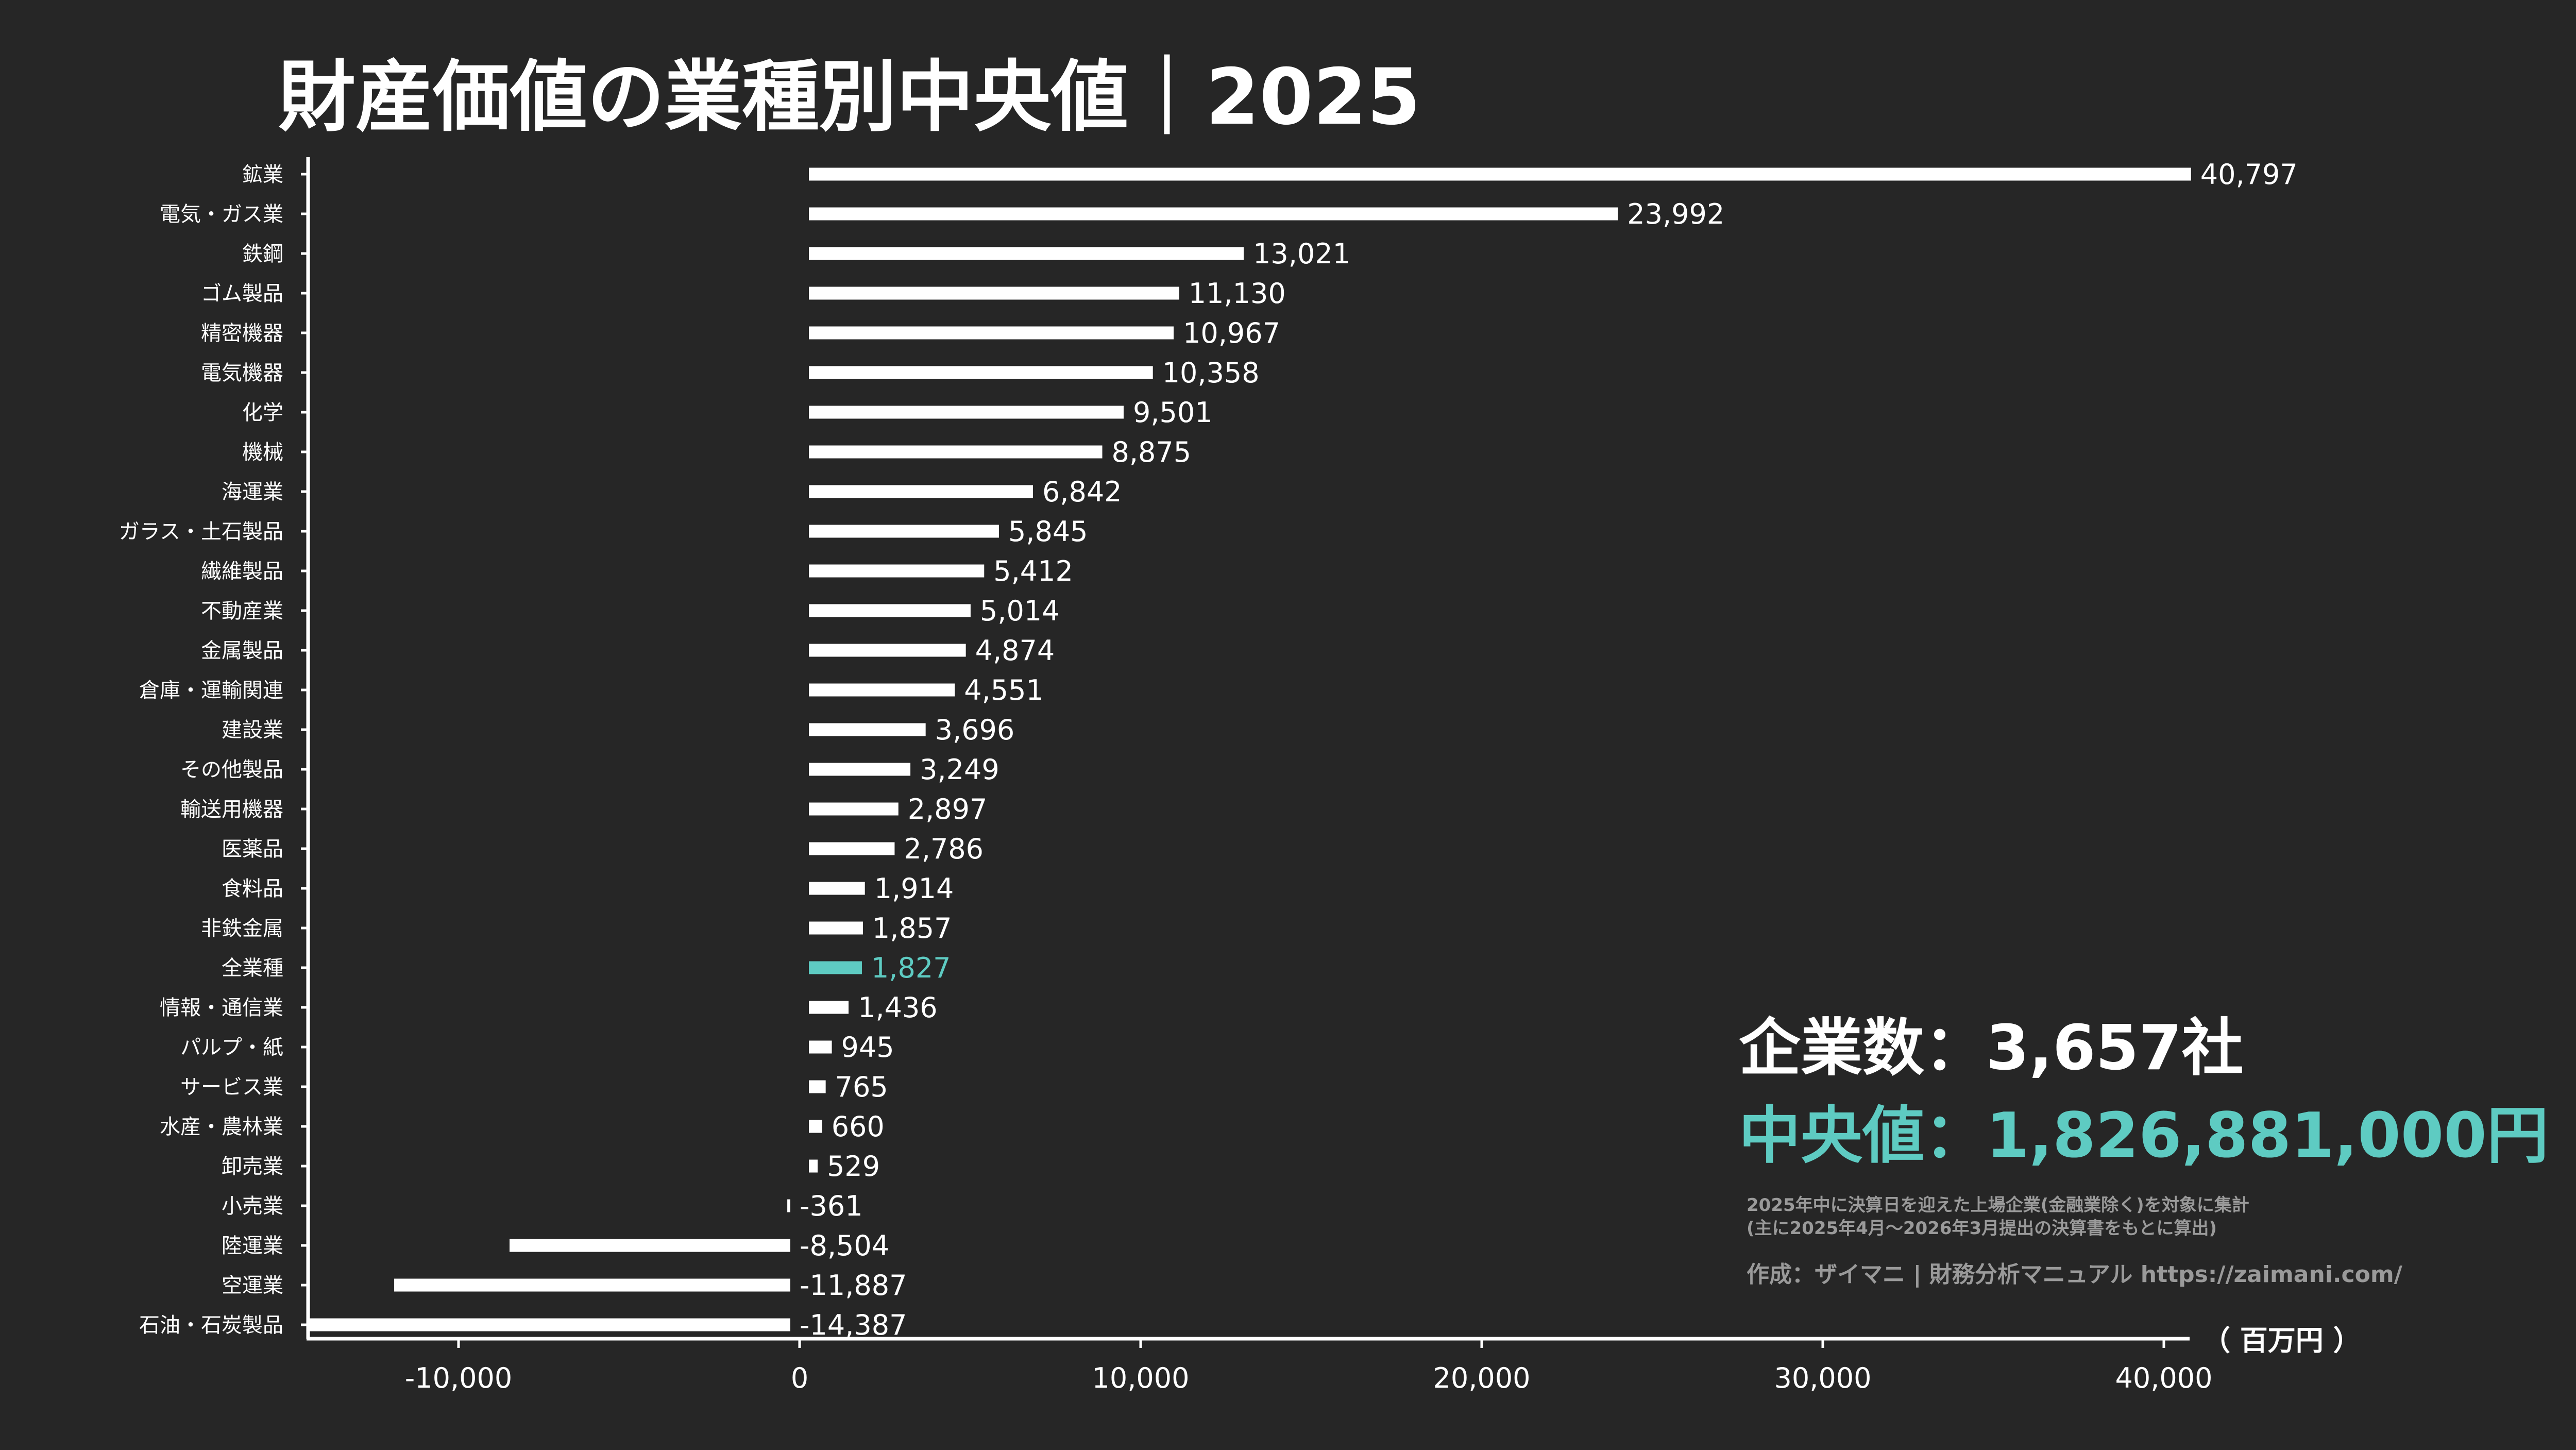 The height and width of the screenshot is (1450, 2576). What do you see at coordinates (1141, 1378) in the screenshot?
I see `x-tick-label-2: 10,000` at bounding box center [1141, 1378].